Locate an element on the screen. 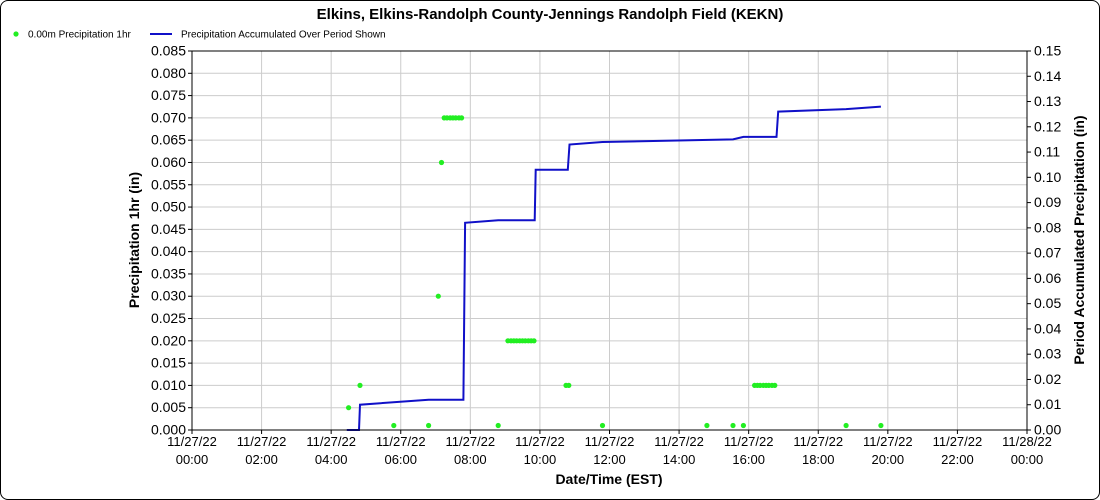  y-tick-label: 0.055 is located at coordinates (168, 184).